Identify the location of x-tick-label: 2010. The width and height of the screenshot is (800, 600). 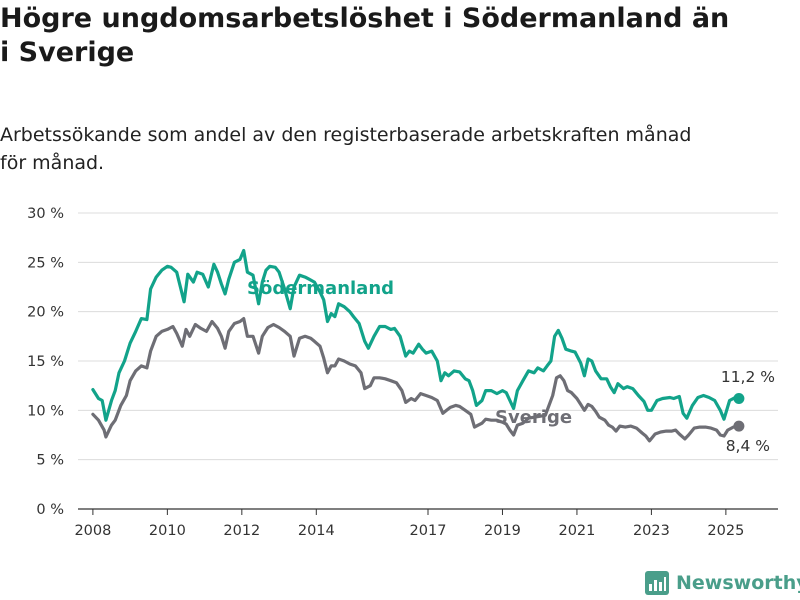
(167, 531).